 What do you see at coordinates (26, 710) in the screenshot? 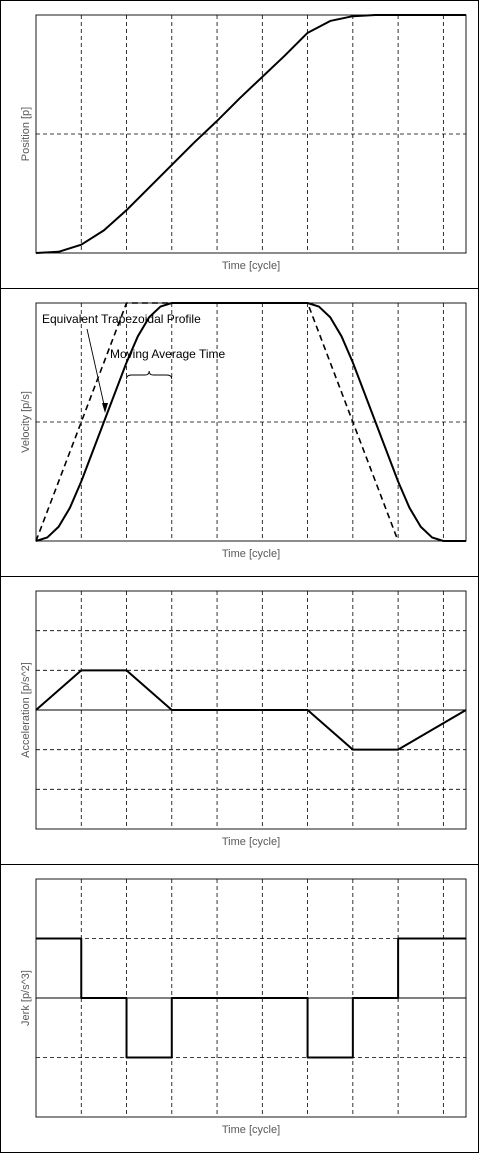
I see `y-axis-label: Acceleration [p/s^2]` at bounding box center [26, 710].